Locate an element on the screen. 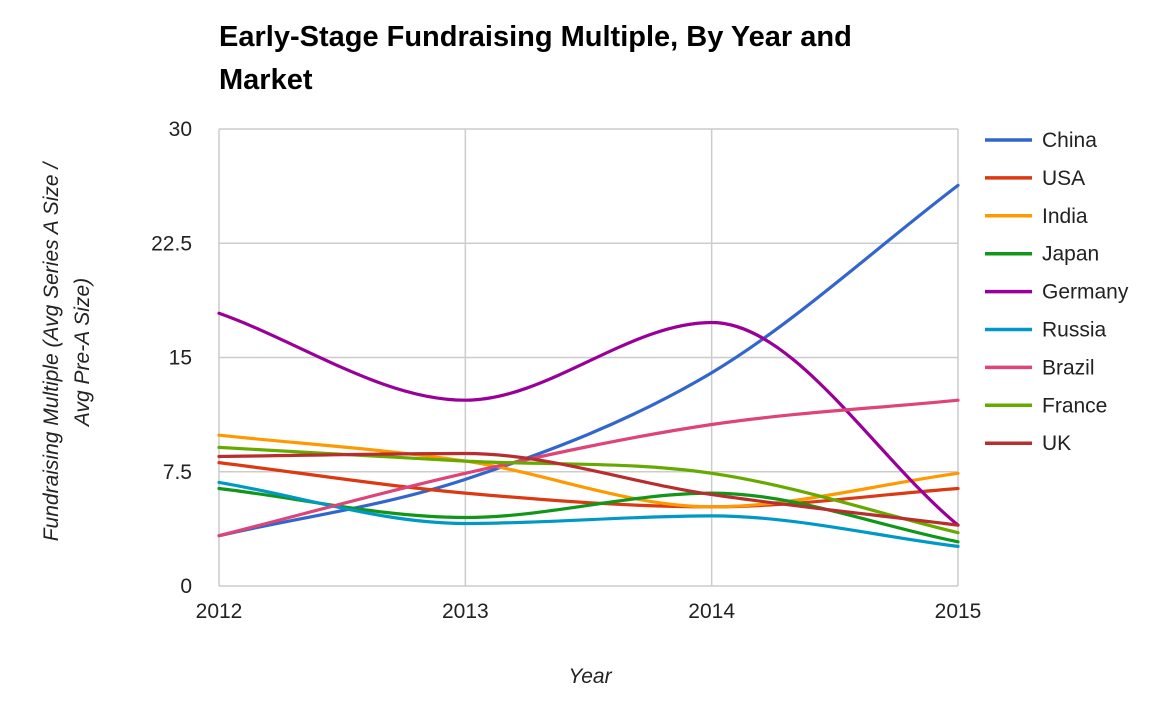 Image resolution: width=1170 pixels, height=716 pixels. legend-item-japan: Japan is located at coordinates (1042, 254).